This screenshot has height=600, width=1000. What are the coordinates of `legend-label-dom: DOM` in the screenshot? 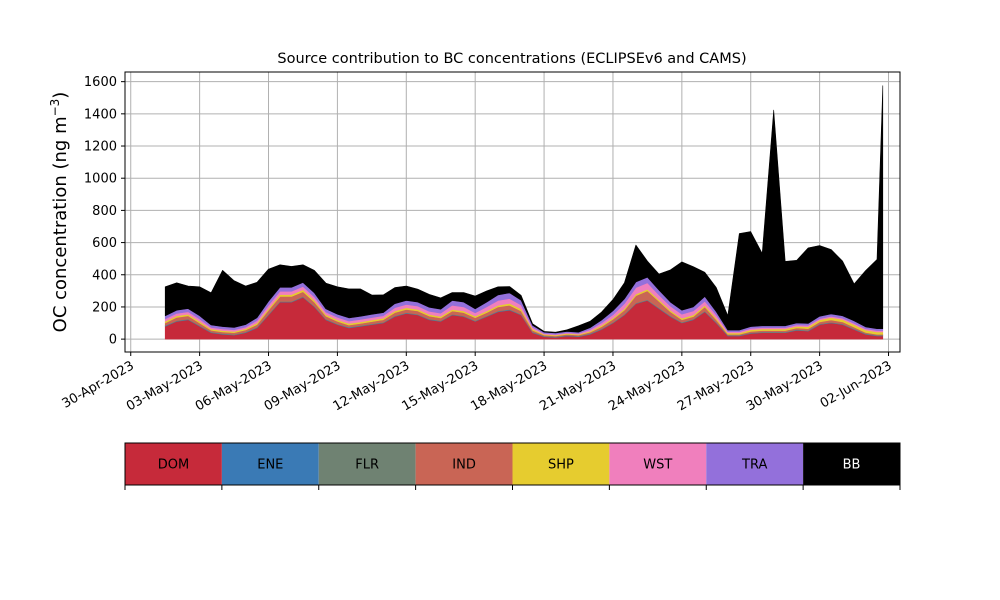 It's located at (173, 465).